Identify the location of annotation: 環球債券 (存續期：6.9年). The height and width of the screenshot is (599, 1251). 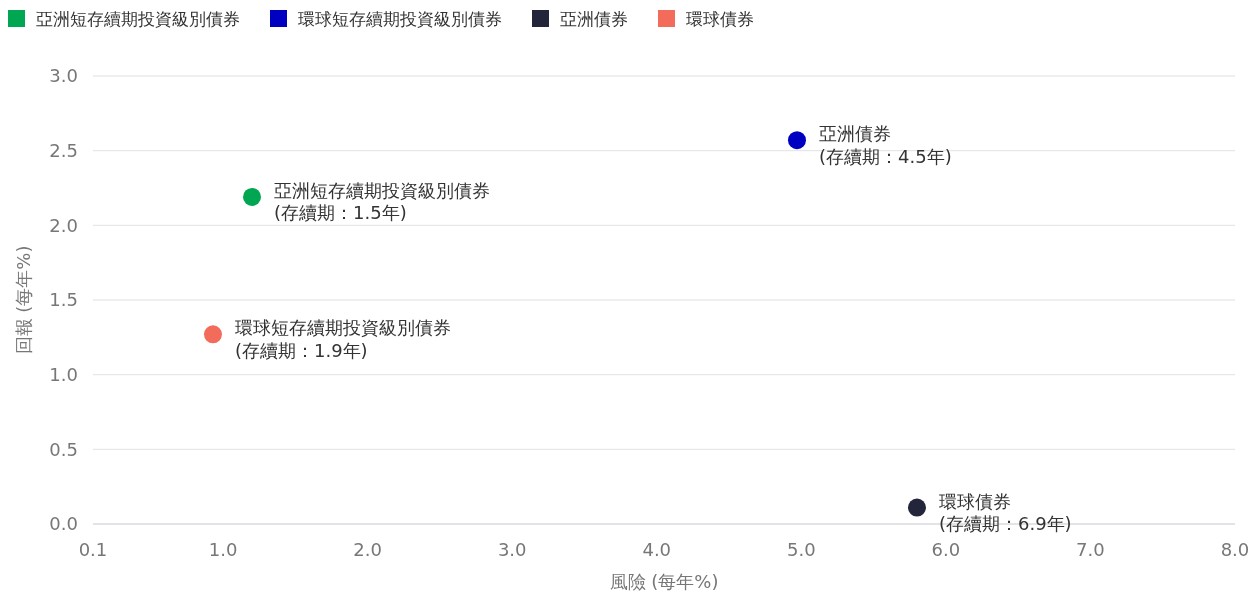
(1005, 512).